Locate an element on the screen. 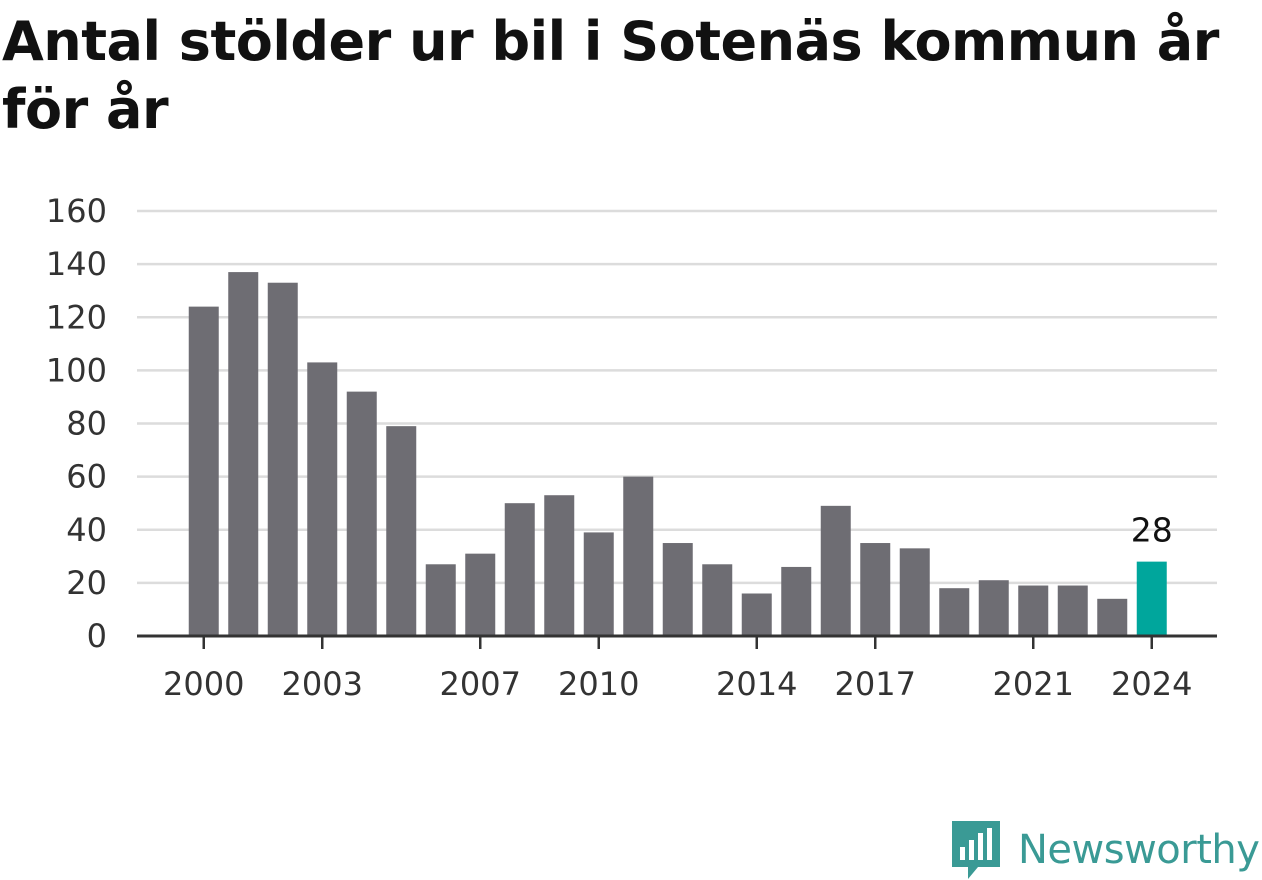 The height and width of the screenshot is (880, 1262). y-tick-label: 100 is located at coordinates (76, 370).